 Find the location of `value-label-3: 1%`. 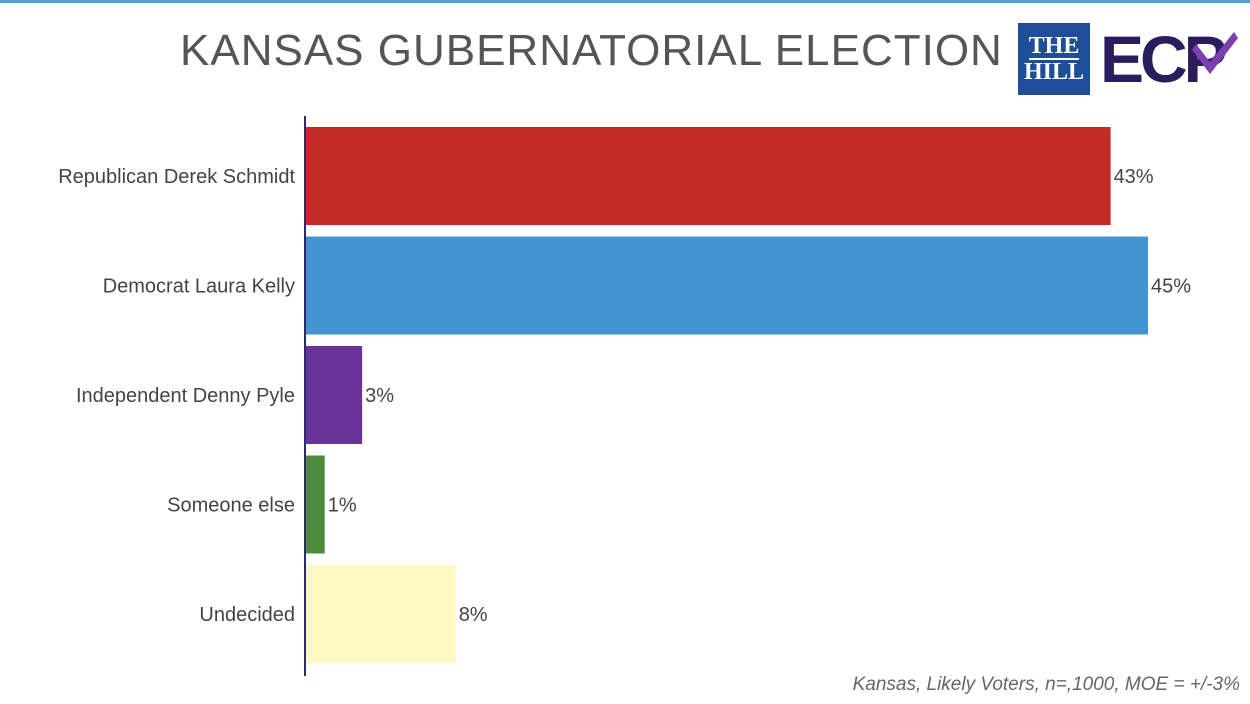

value-label-3: 1% is located at coordinates (342, 506).